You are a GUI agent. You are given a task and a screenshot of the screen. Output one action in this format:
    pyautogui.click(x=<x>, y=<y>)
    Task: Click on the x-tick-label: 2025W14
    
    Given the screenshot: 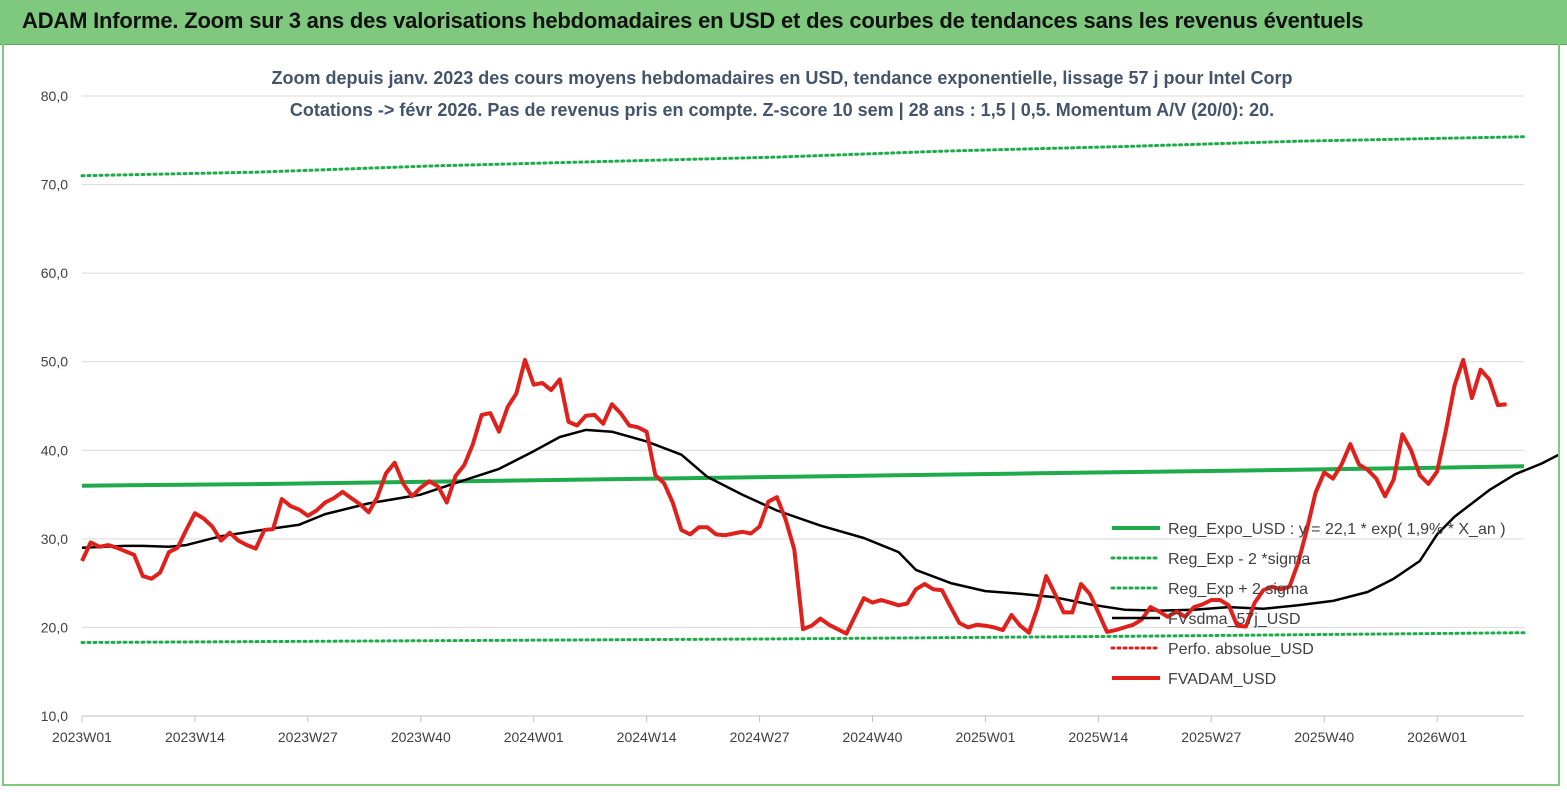 What is the action you would take?
    pyautogui.click(x=1098, y=737)
    